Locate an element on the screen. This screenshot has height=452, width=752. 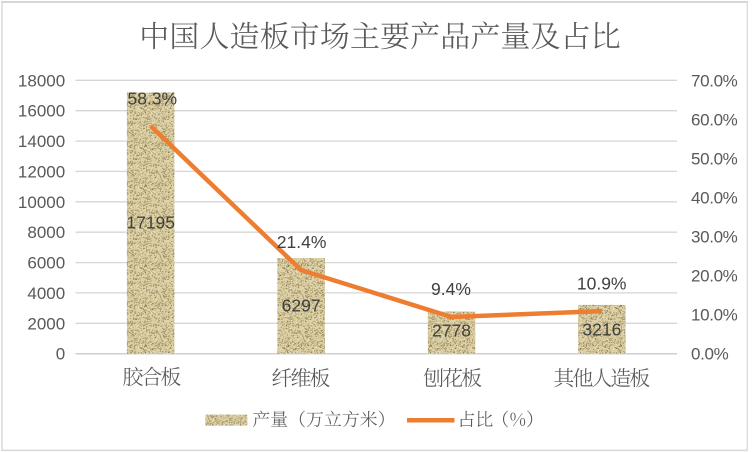
svg-text: 0 is located at coordinates (60, 354).